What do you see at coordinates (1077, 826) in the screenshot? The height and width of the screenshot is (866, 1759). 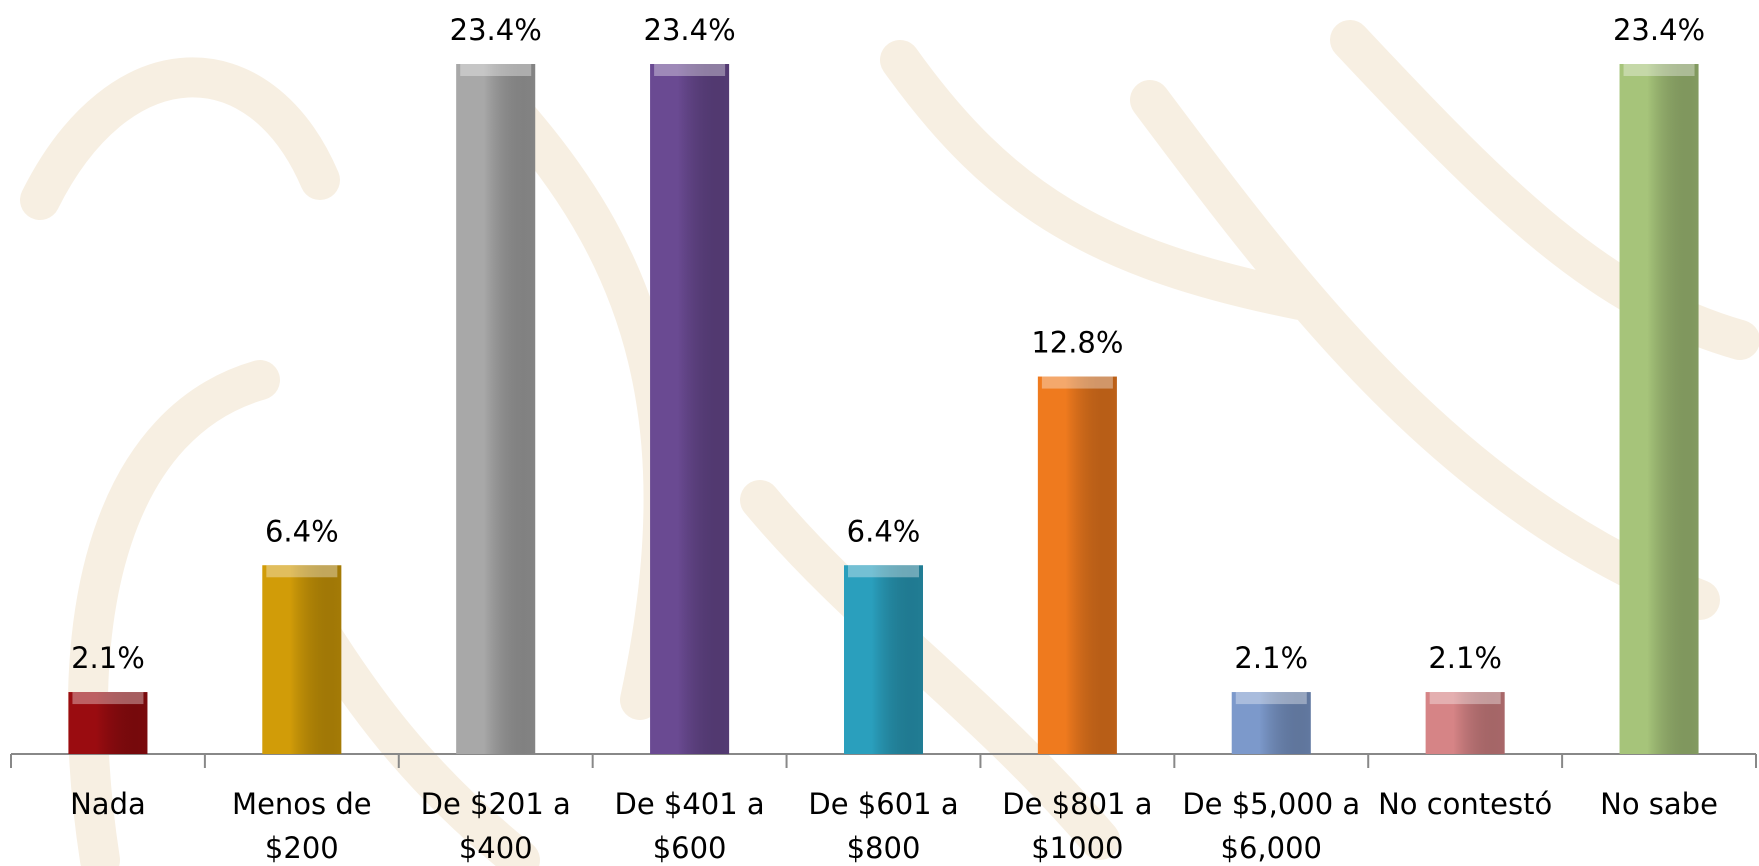 I see `x-tick-label: De $801 a $1000` at bounding box center [1077, 826].